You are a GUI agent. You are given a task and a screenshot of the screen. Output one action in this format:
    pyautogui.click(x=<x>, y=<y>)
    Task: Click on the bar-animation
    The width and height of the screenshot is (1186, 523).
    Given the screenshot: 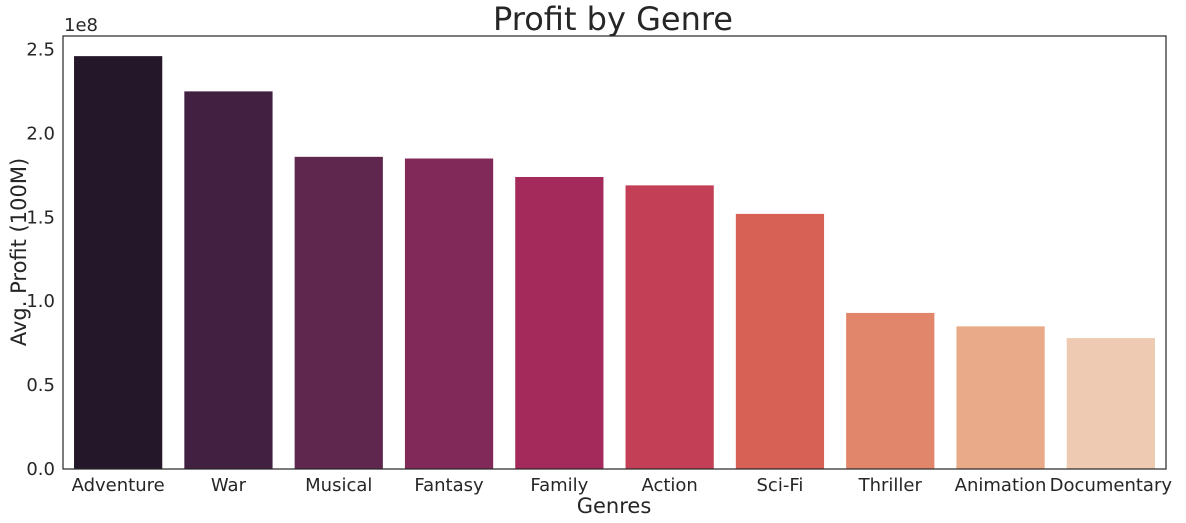 What is the action you would take?
    pyautogui.click(x=1000, y=397)
    